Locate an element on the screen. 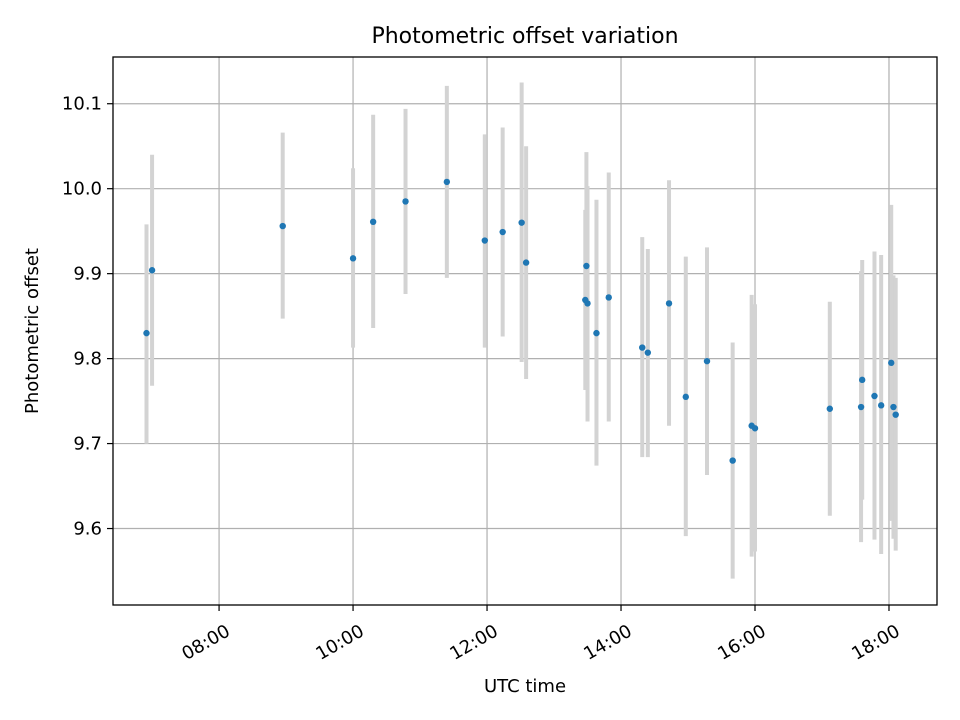 The height and width of the screenshot is (720, 960). y-tick-label: 10.0 is located at coordinates (82, 189).